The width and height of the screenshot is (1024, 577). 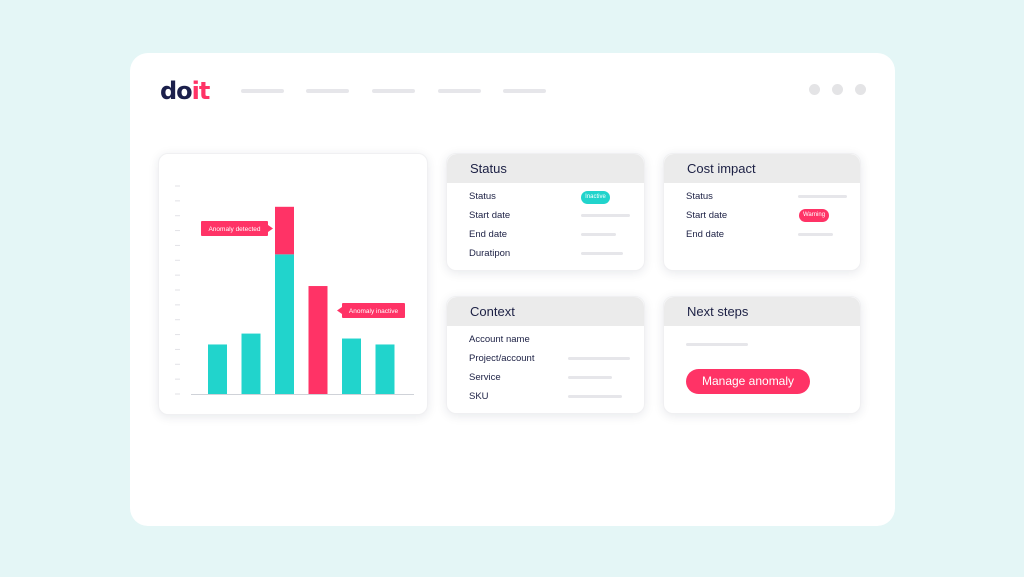 What do you see at coordinates (545, 311) in the screenshot?
I see `card-title: Context` at bounding box center [545, 311].